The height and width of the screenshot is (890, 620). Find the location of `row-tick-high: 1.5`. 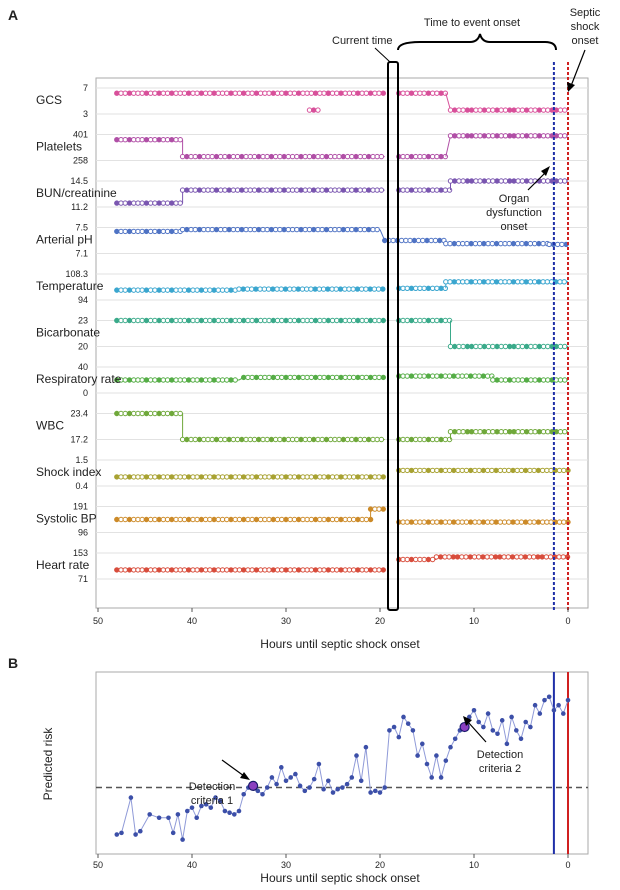

row-tick-high: 1.5 is located at coordinates (81, 460).